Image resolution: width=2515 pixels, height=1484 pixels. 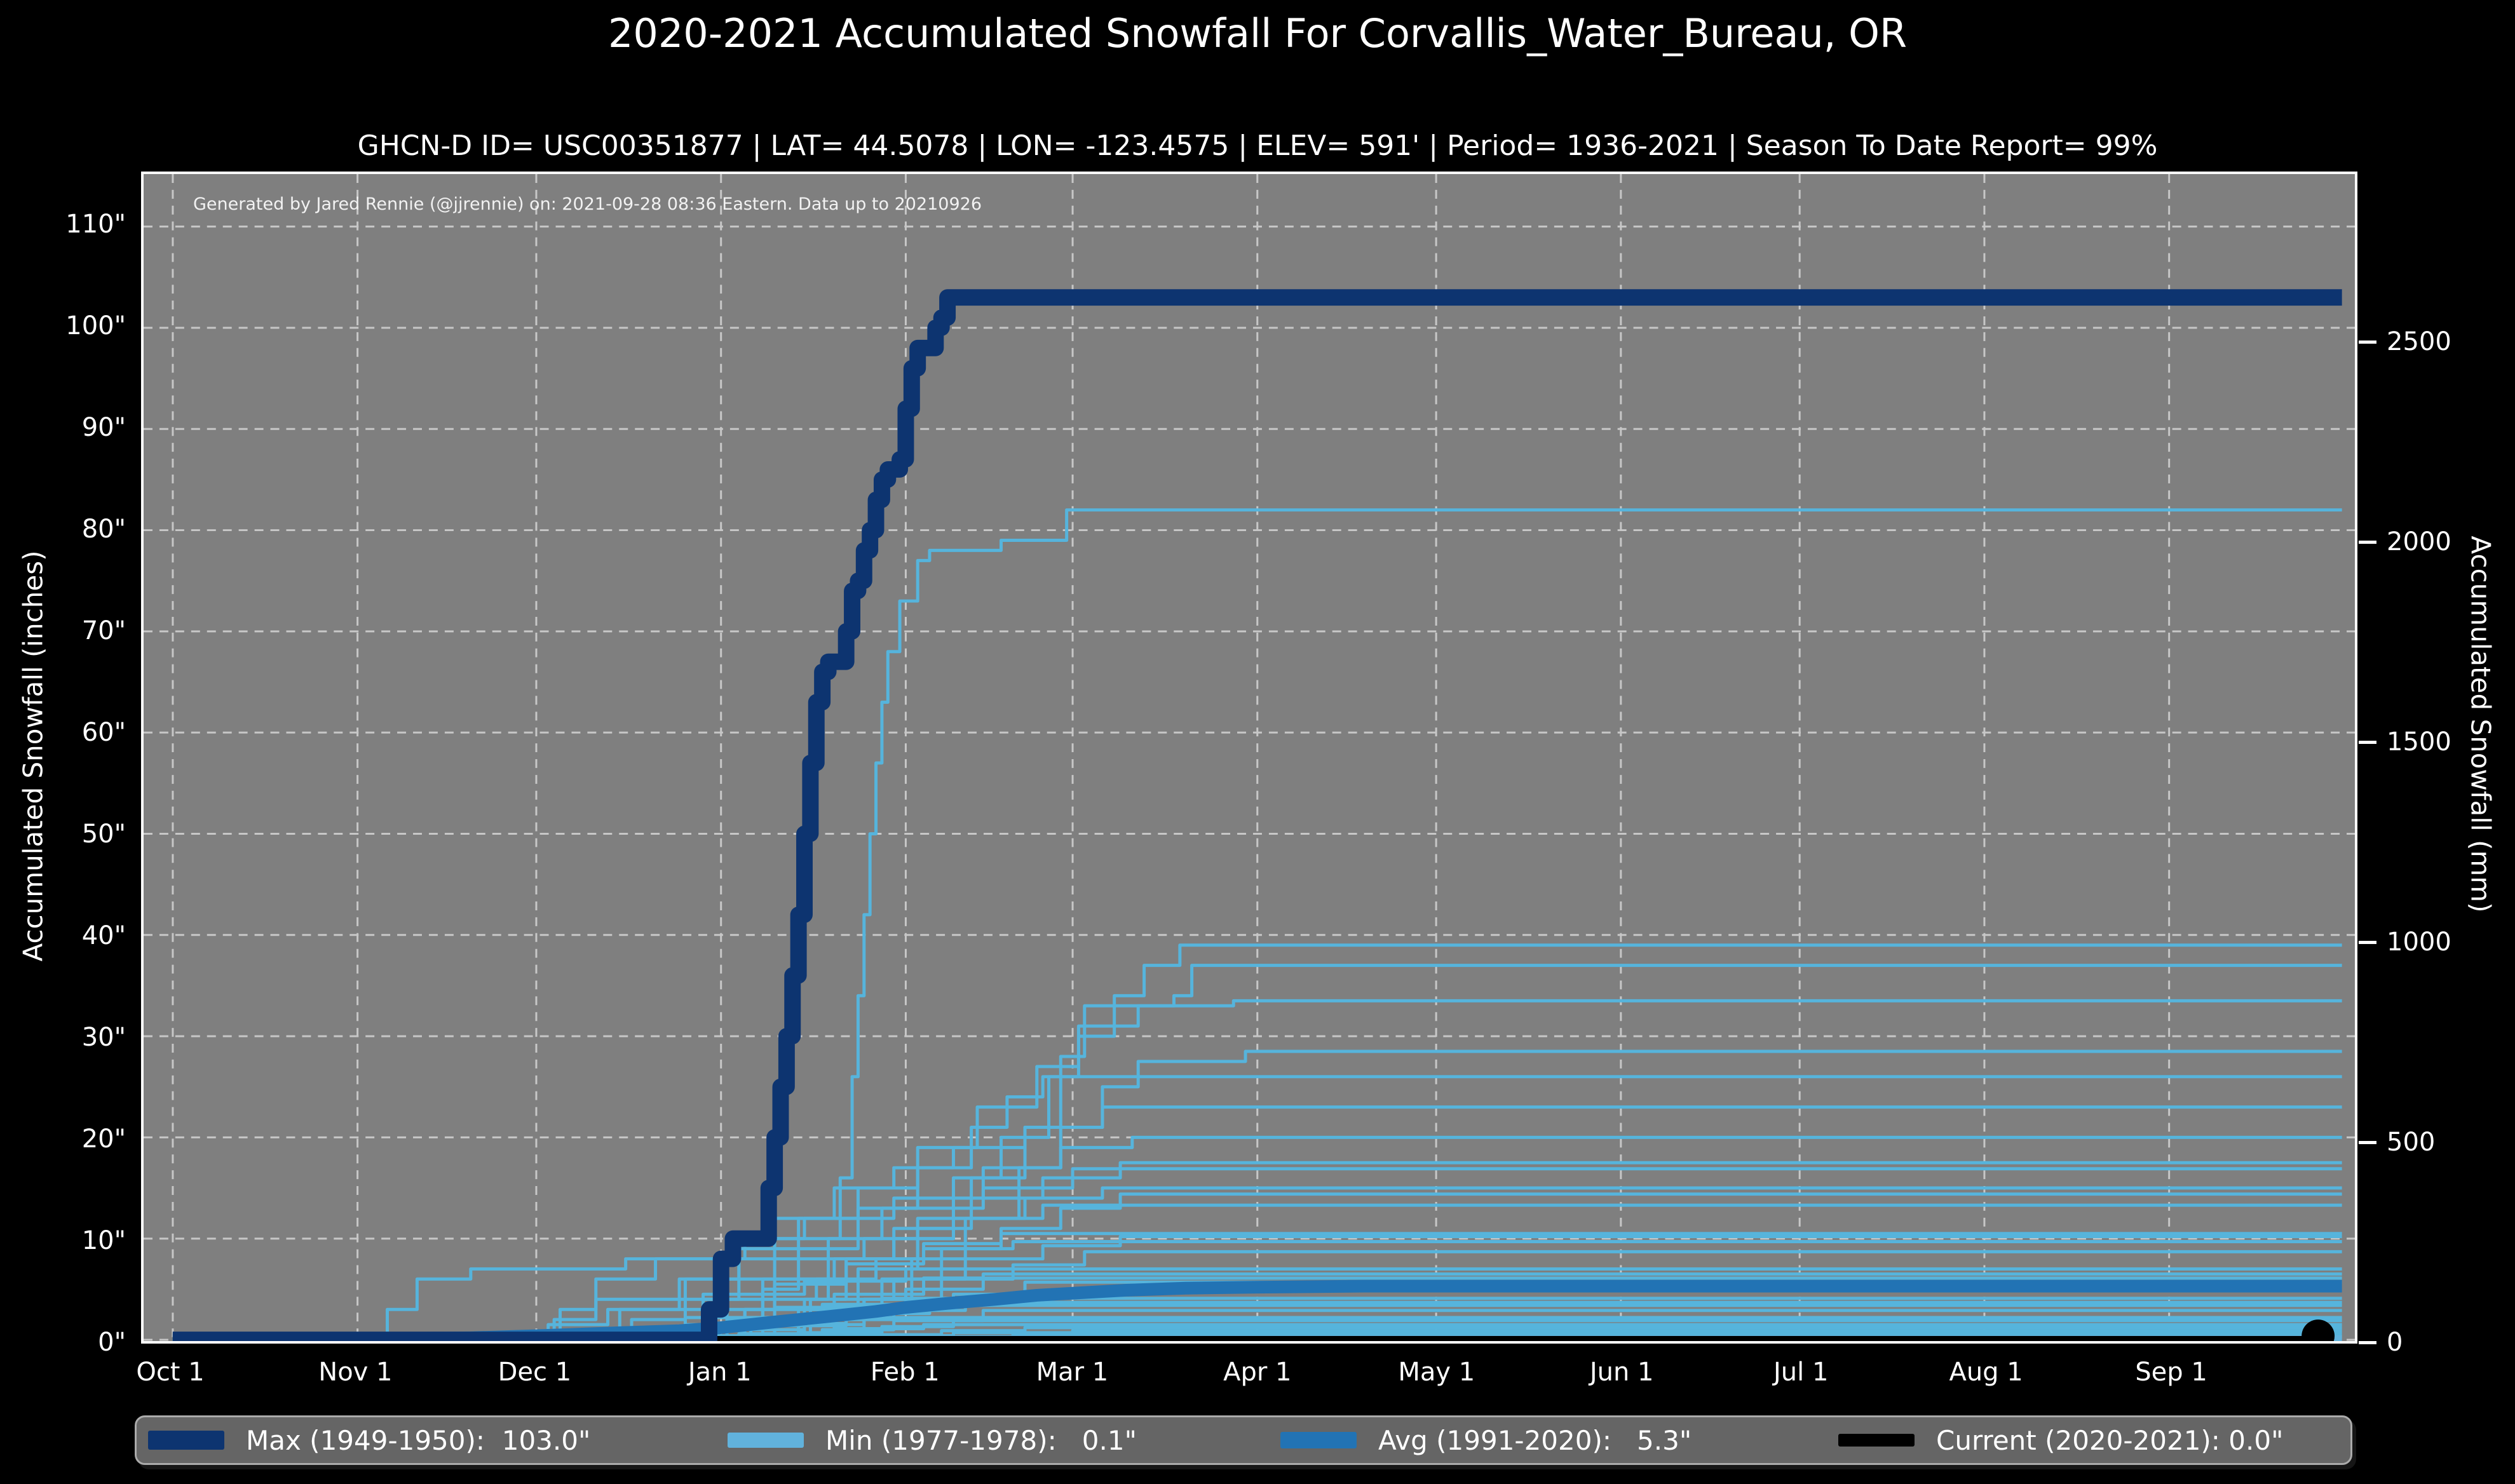 I want to click on x-tick-label: Jan 1, so click(x=720, y=1372).